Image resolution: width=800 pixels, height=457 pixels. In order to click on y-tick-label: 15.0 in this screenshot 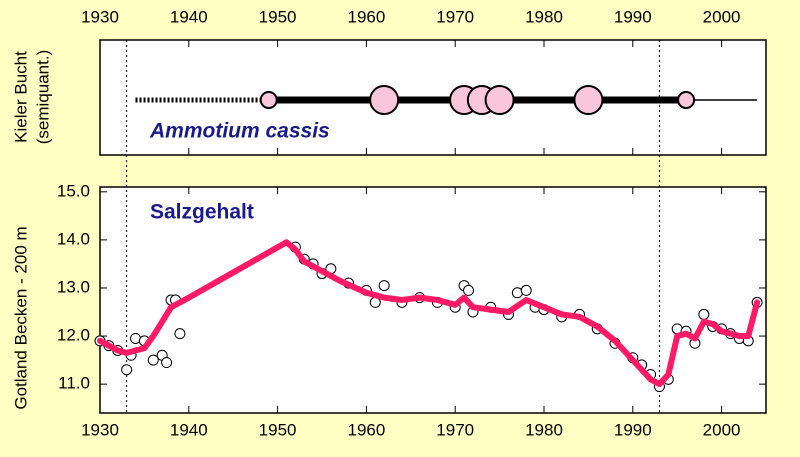, I will do `click(73, 190)`.